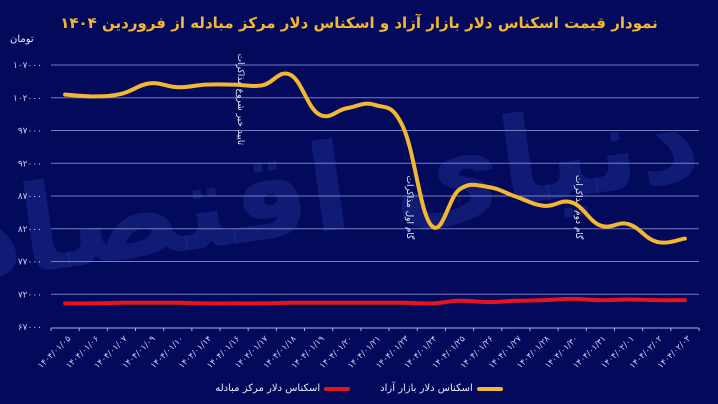 The width and height of the screenshot is (718, 404). I want to click on svg-text: ۹۲۰۰۰, so click(30, 164).